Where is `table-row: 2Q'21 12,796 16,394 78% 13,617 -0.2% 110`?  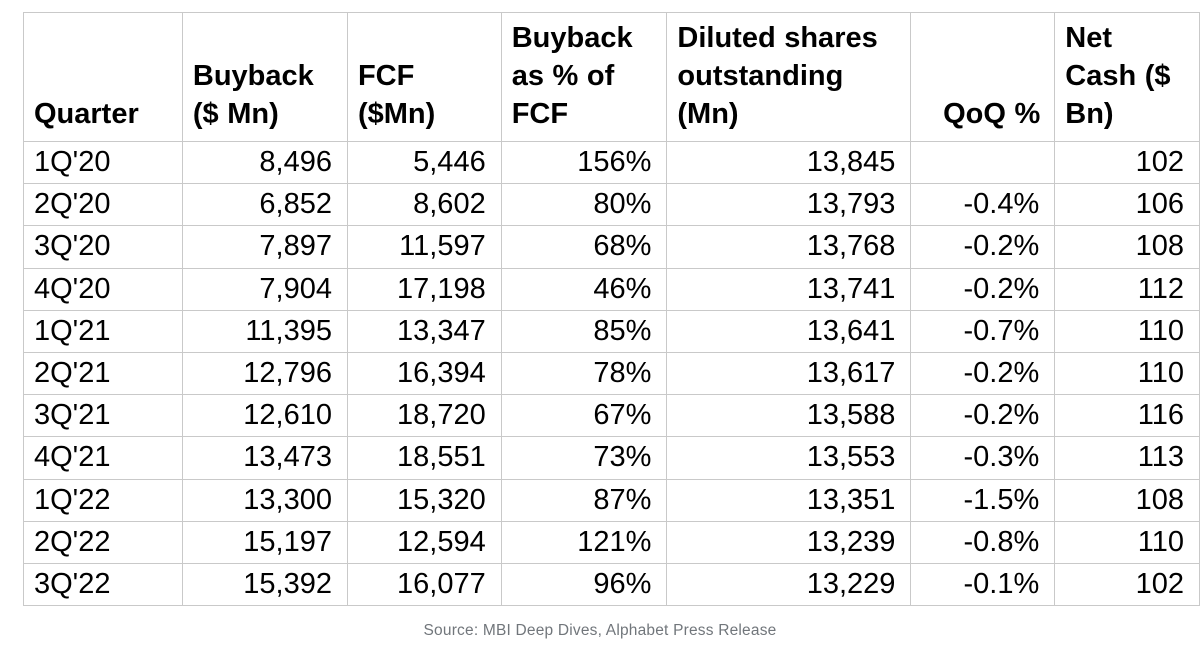
table-row: 2Q'21 12,796 16,394 78% 13,617 -0.2% 110 is located at coordinates (611, 373).